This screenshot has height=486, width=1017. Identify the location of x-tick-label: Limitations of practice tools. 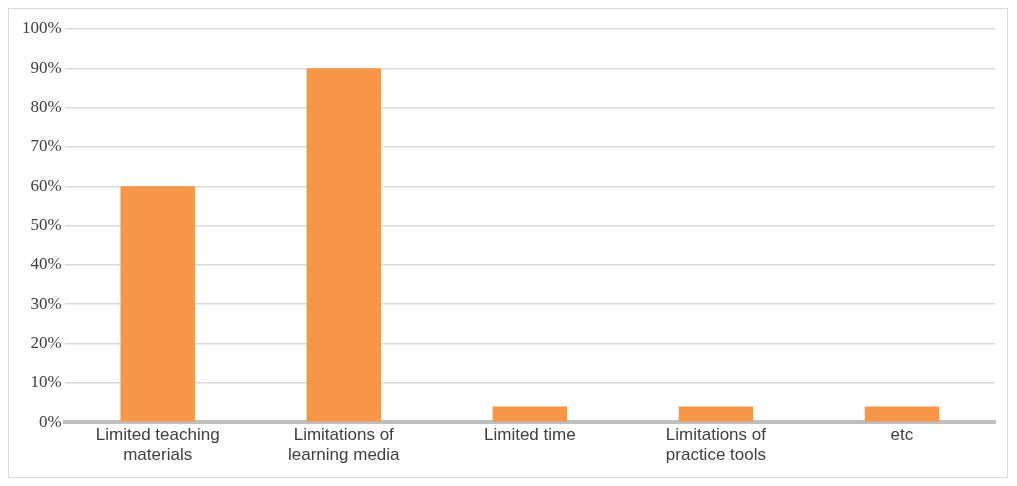
(716, 445).